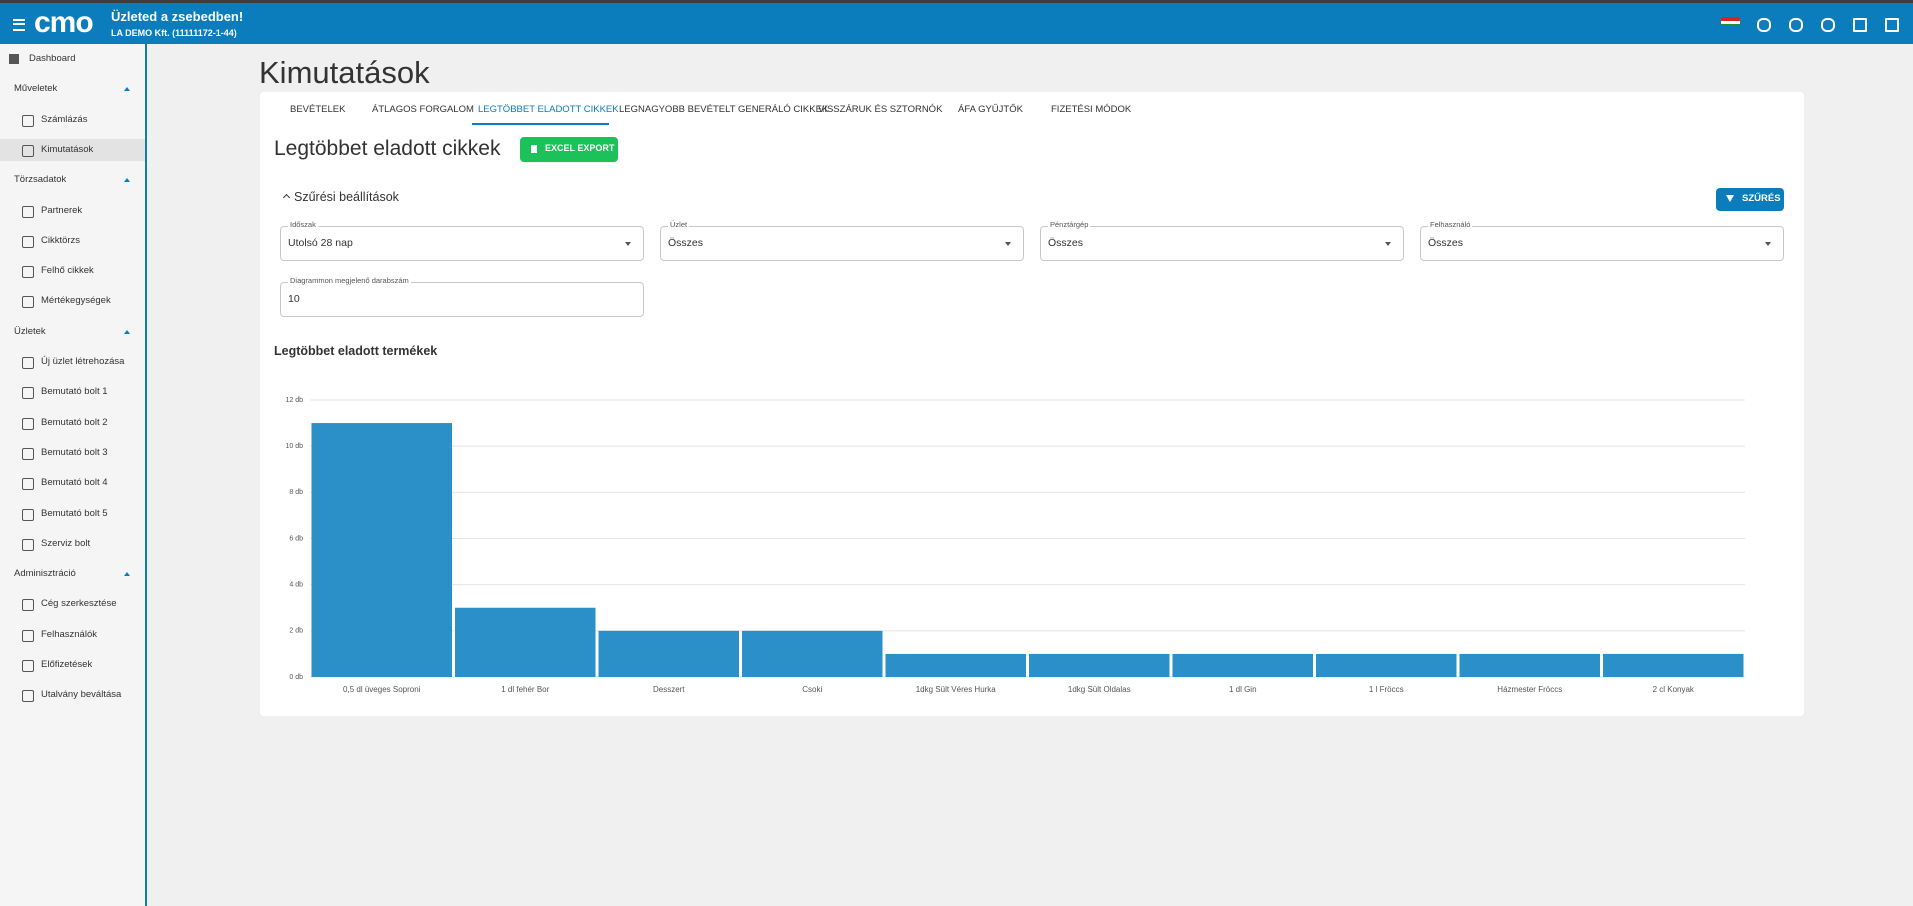 This screenshot has width=1913, height=906. Describe the element at coordinates (880, 109) in the screenshot. I see `tab: VISSZÁRUK ÉS SZTORNÓK` at that location.